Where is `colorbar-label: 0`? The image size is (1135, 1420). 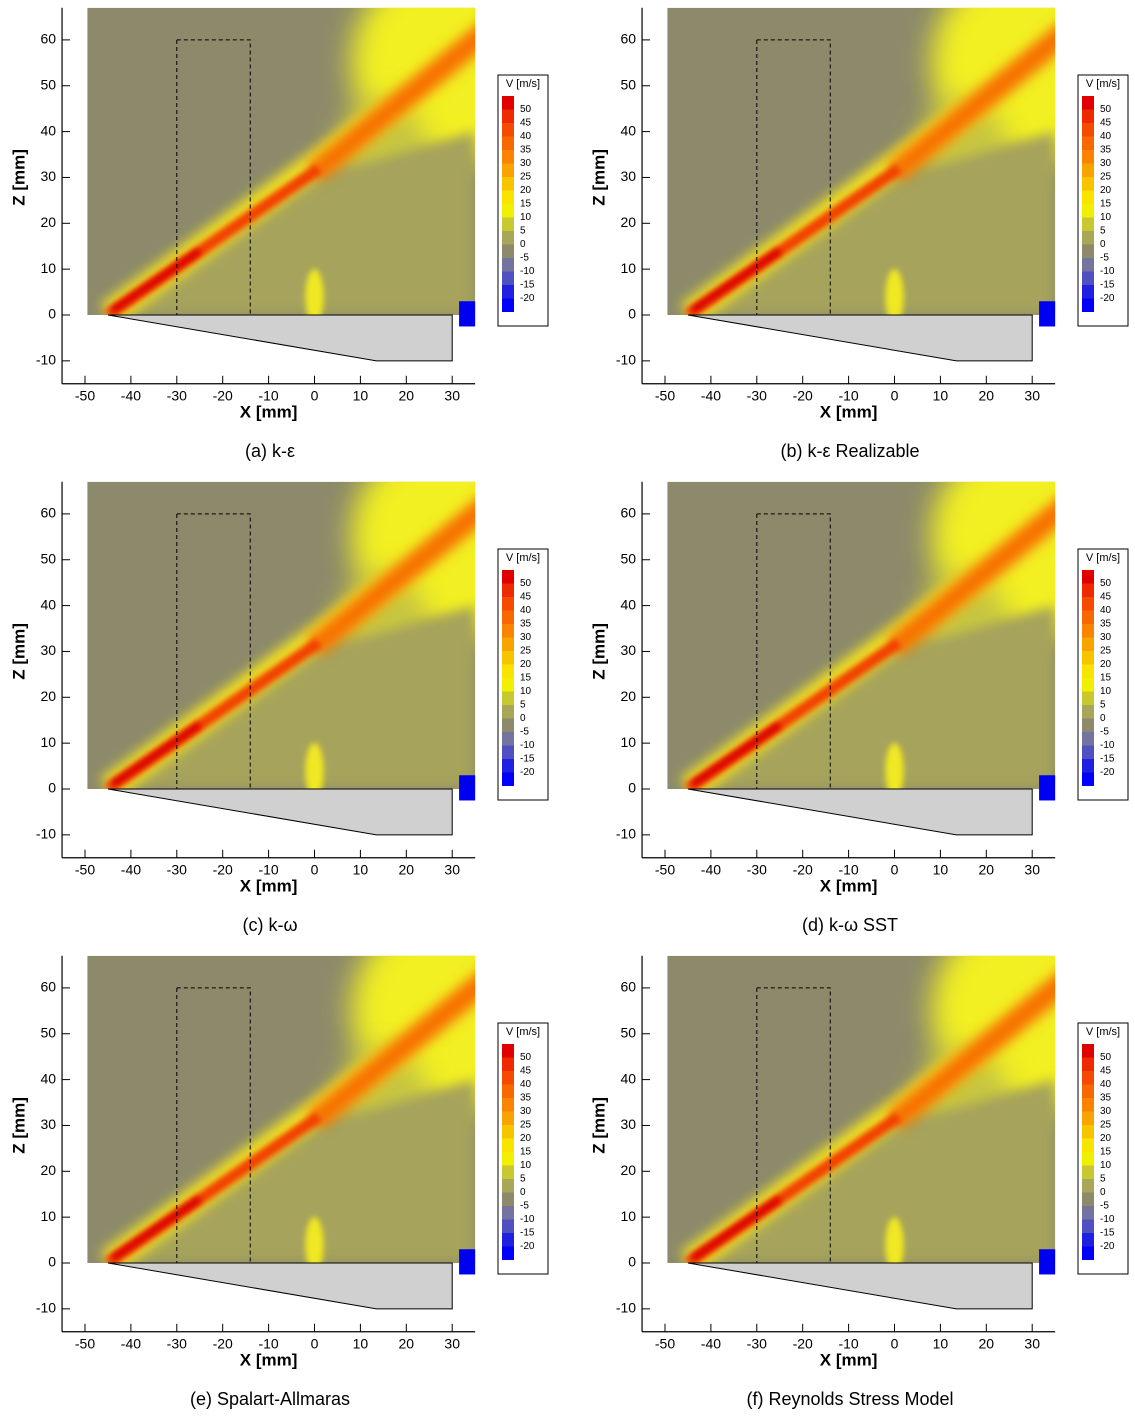 colorbar-label: 0 is located at coordinates (1103, 1192).